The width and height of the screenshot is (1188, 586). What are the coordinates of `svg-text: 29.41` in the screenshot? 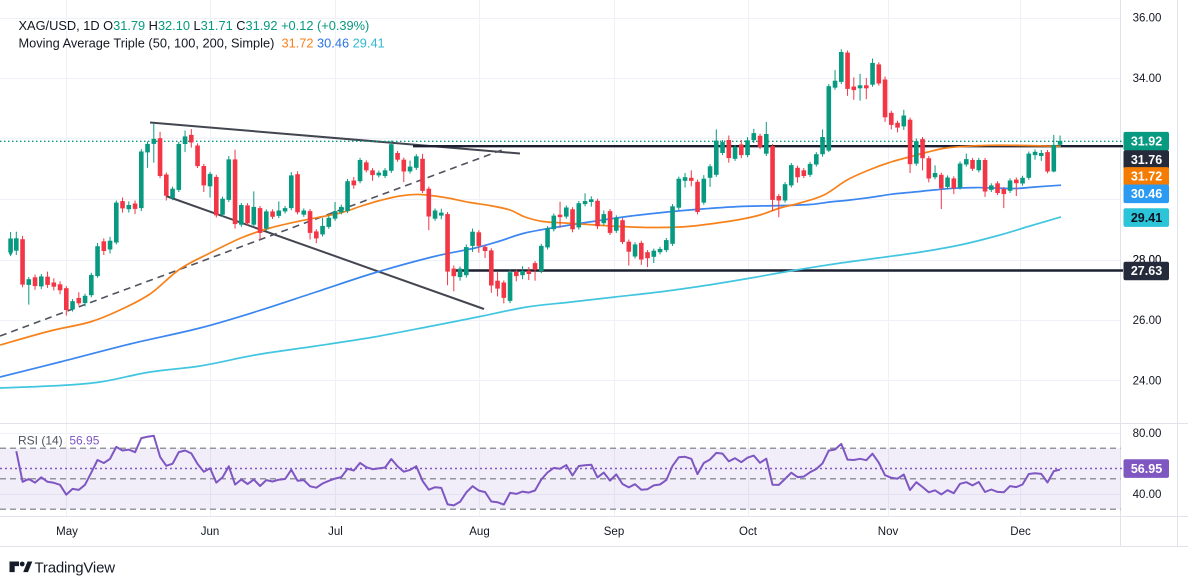 It's located at (1146, 218).